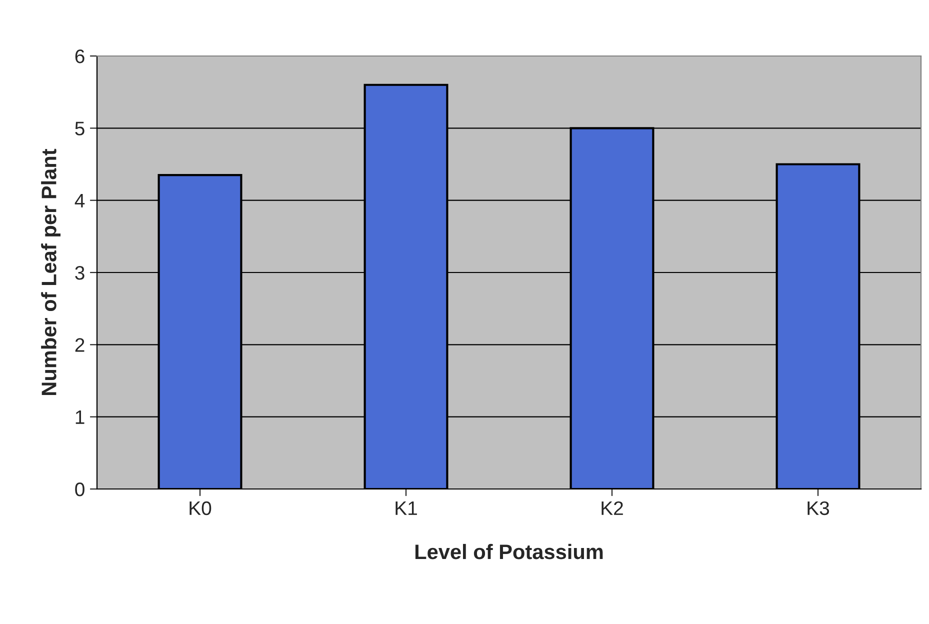 This screenshot has height=624, width=929. I want to click on y-tick-label: 5, so click(79, 129).